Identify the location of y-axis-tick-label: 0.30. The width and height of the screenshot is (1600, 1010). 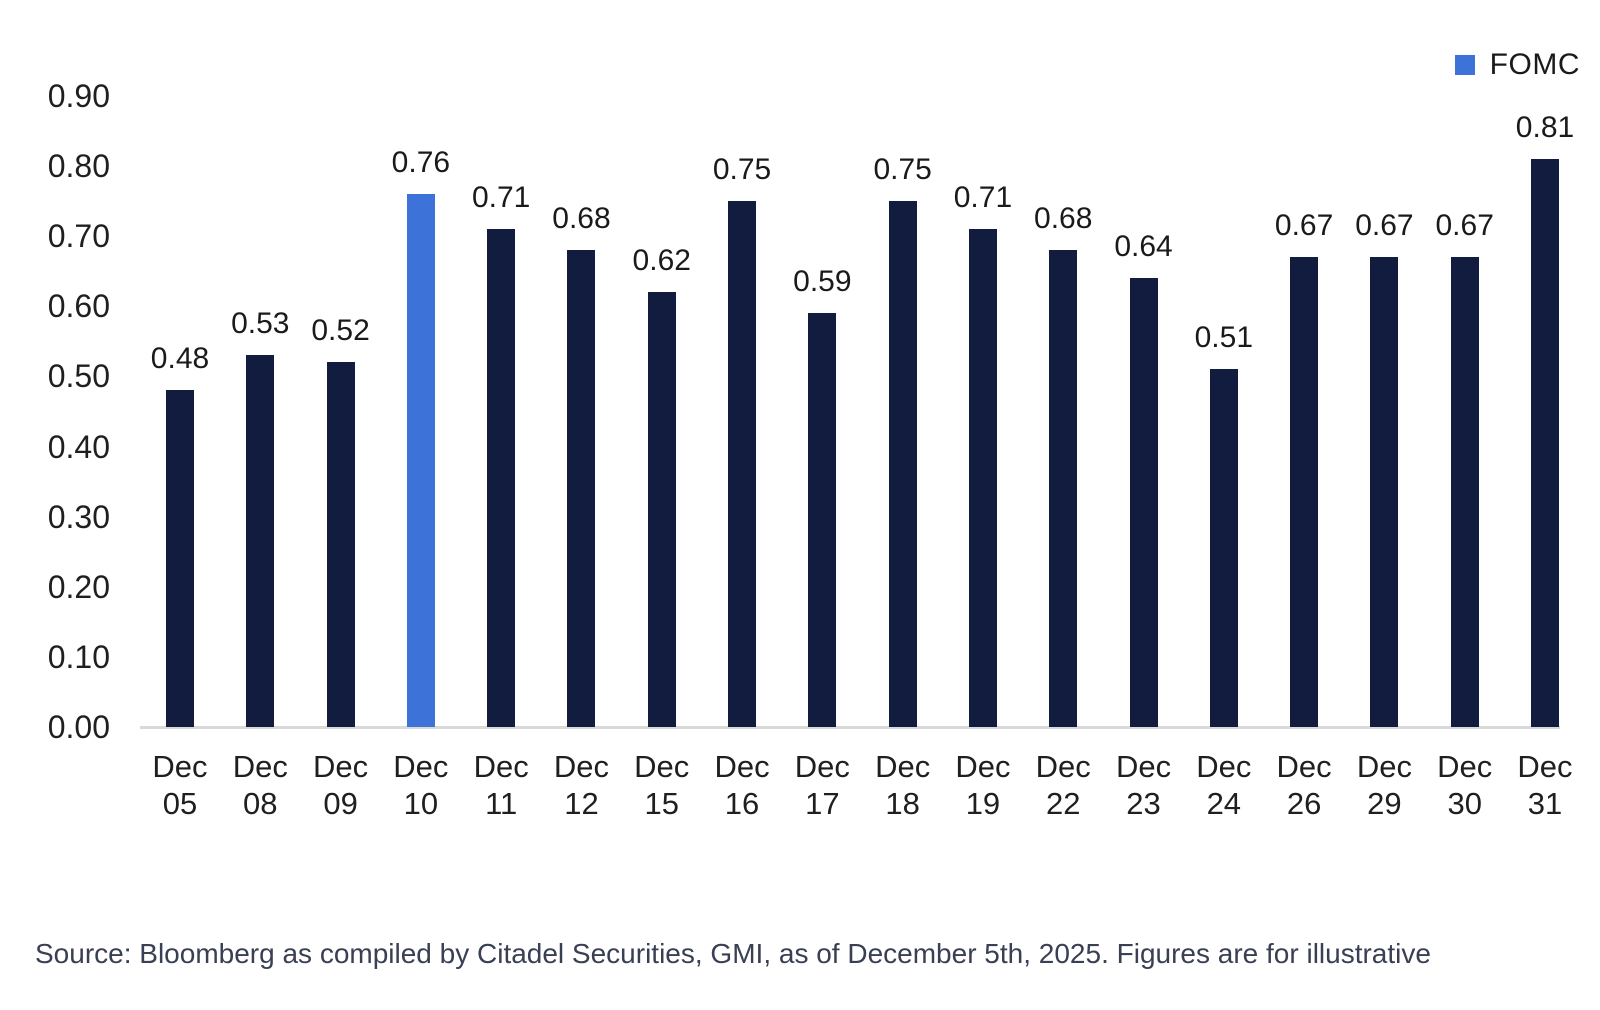
(78, 516).